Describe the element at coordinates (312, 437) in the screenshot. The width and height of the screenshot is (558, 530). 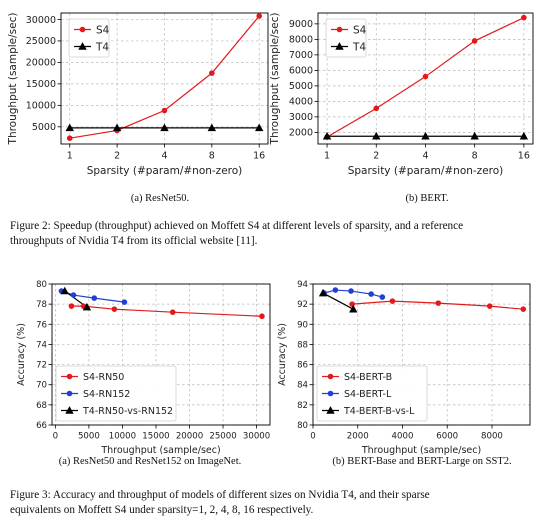
I see `x-tick-label: 0` at that location.